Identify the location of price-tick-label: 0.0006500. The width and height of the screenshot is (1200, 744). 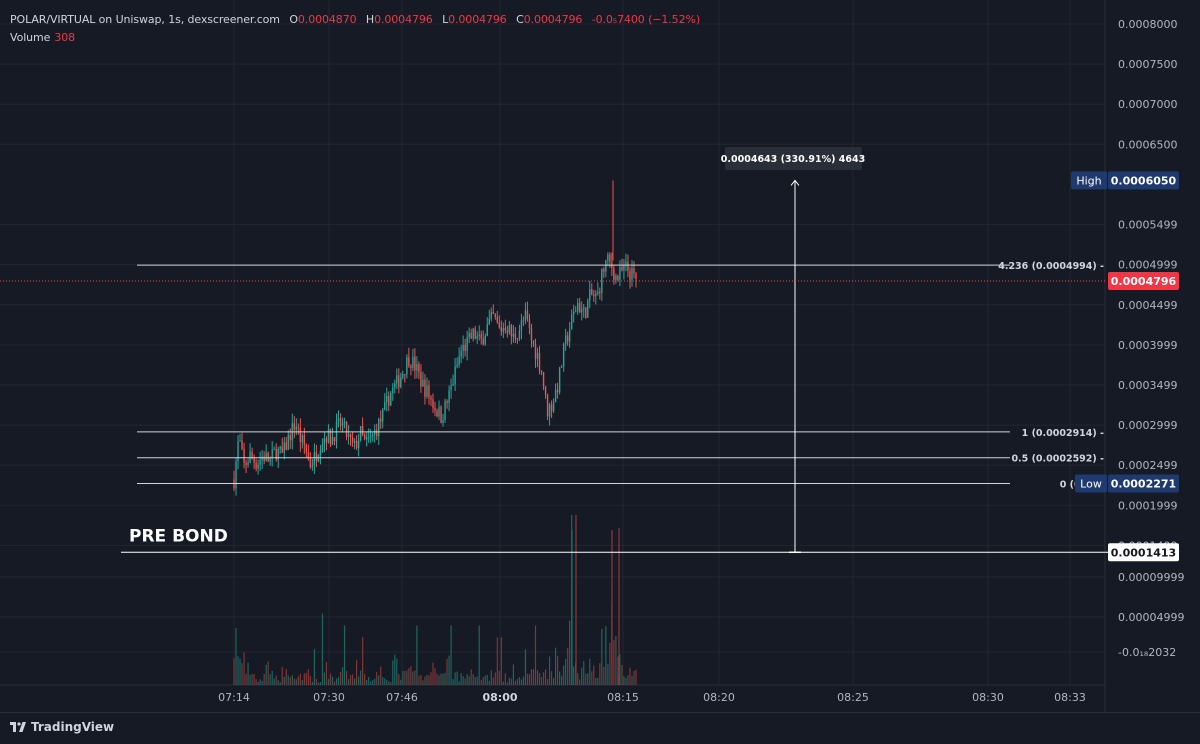
(1148, 144).